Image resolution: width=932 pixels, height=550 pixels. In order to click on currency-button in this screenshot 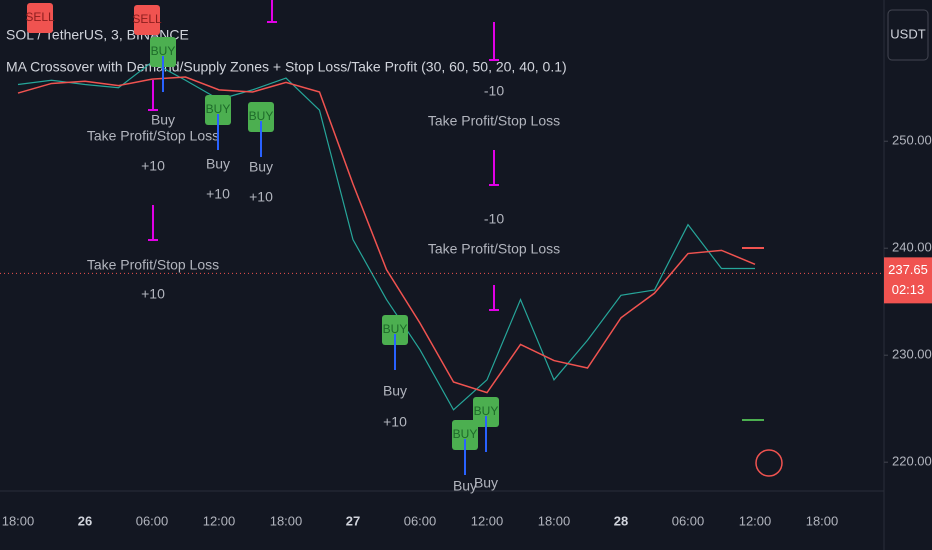, I will do `click(908, 35)`.